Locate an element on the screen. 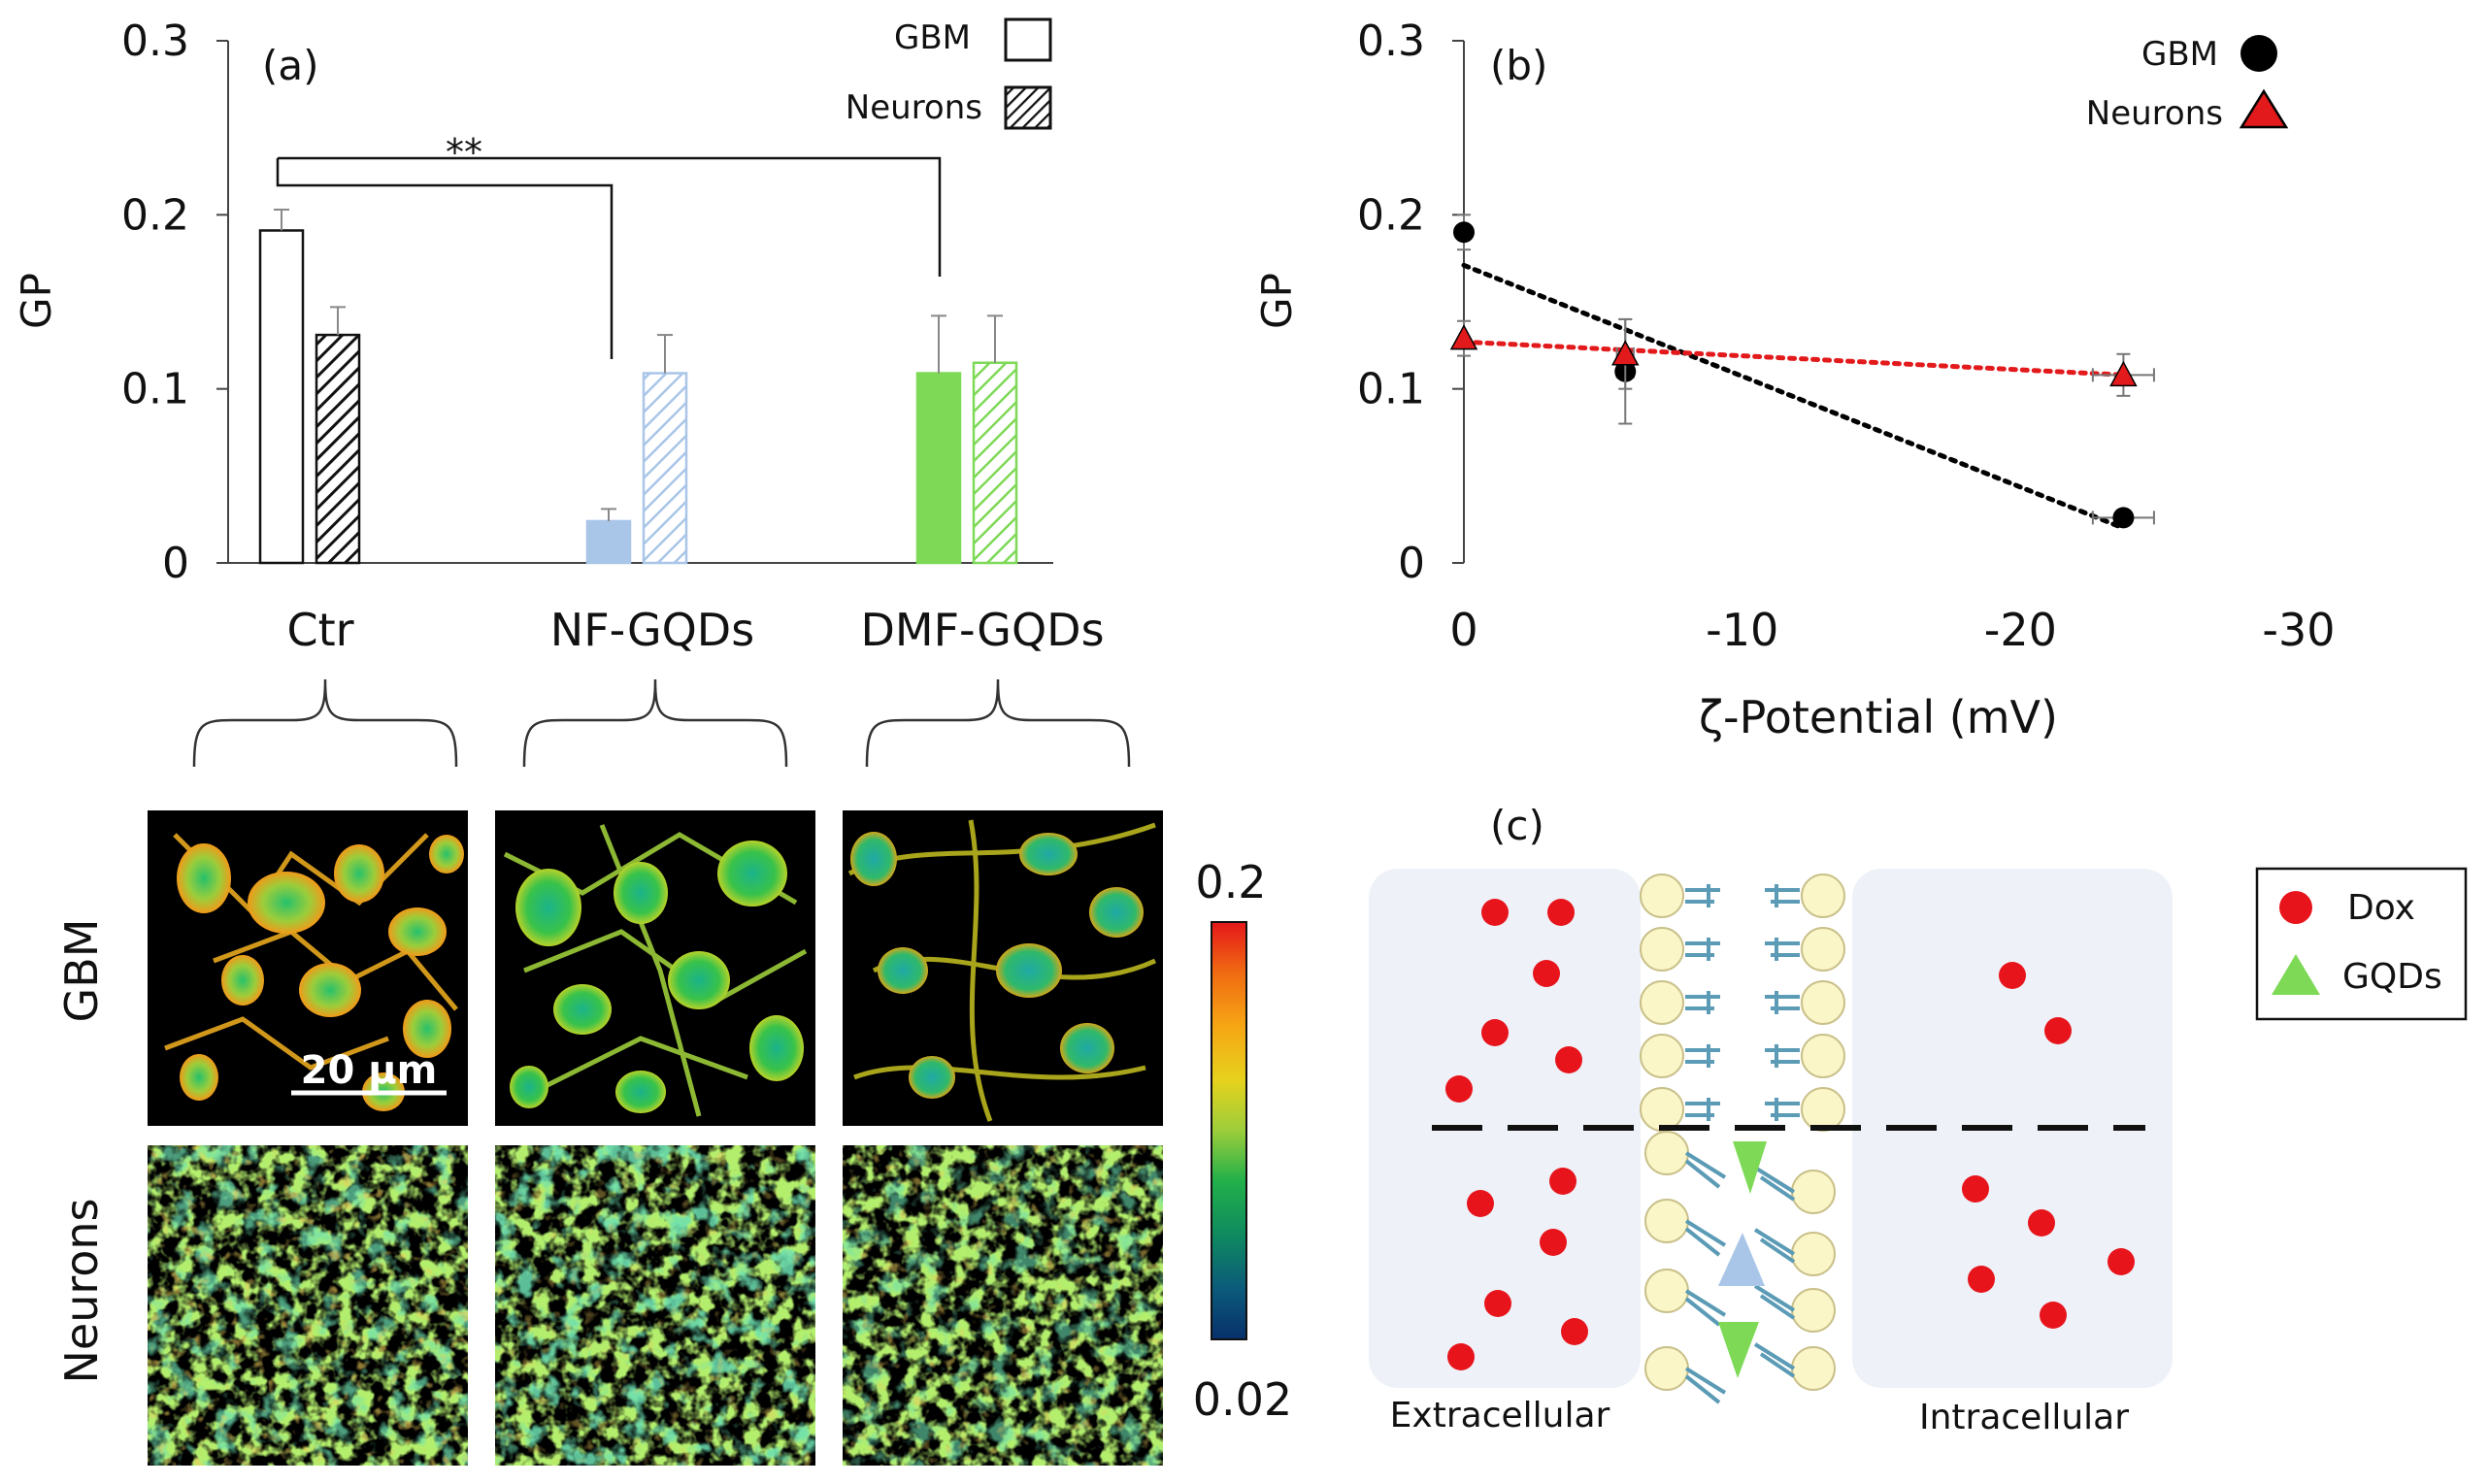 The image size is (2489, 1484). point-marker-triangle is located at coordinates (1463, 337).